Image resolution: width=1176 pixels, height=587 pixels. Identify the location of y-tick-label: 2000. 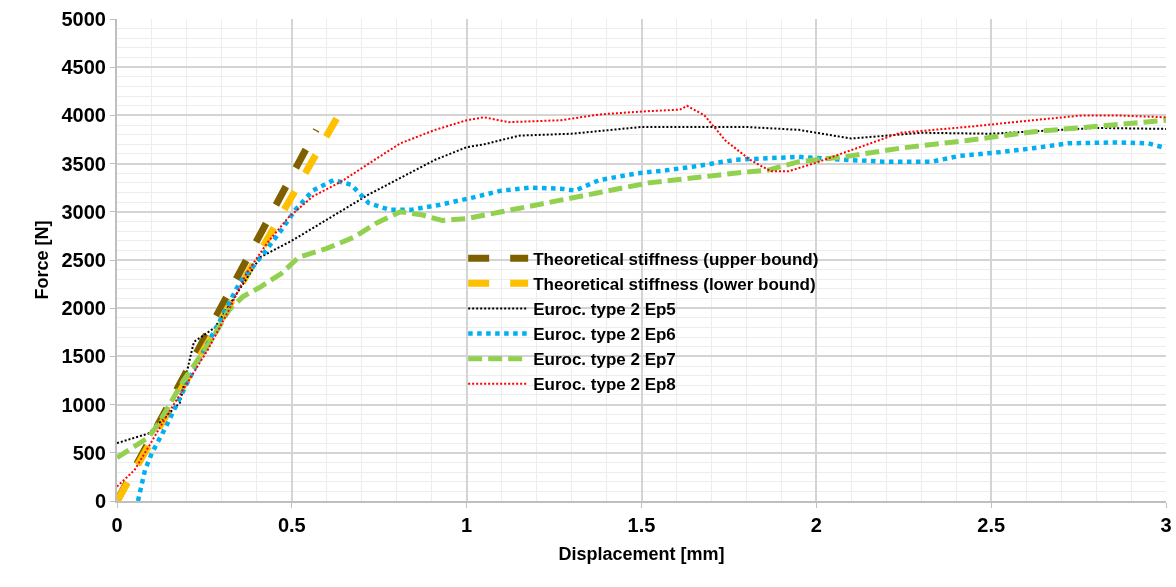
(83, 308).